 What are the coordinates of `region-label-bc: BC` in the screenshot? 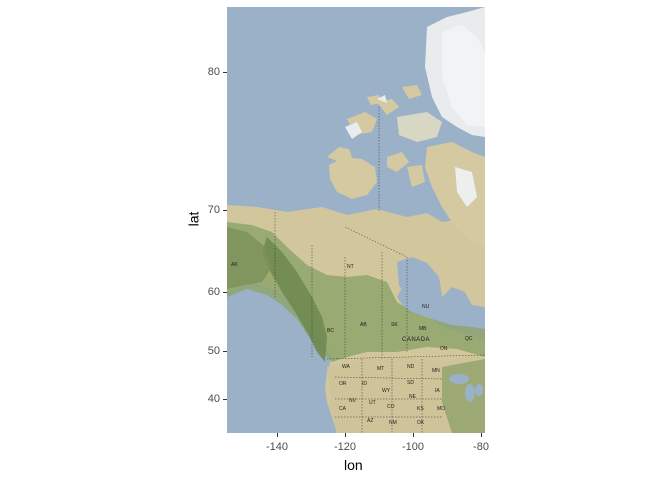 It's located at (330, 331).